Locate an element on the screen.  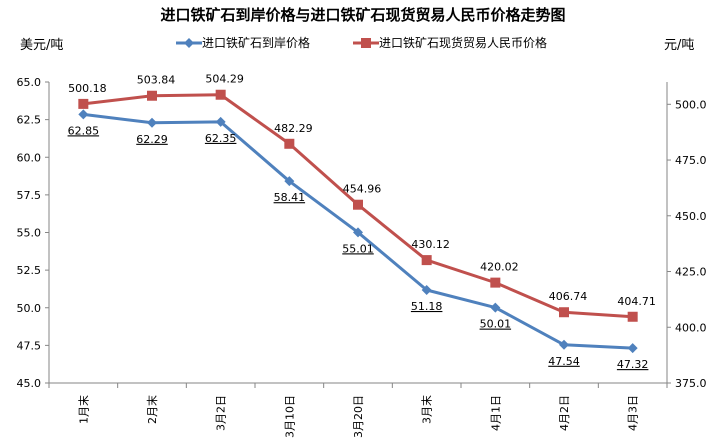
data-label: 500.18 is located at coordinates (87, 88).